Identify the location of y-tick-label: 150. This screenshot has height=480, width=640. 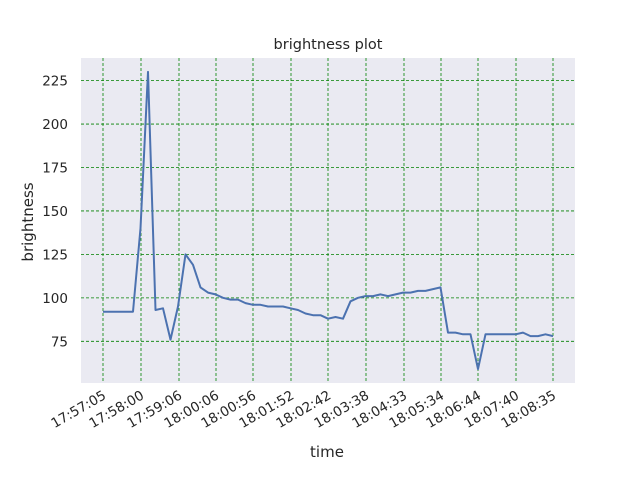
(55, 212).